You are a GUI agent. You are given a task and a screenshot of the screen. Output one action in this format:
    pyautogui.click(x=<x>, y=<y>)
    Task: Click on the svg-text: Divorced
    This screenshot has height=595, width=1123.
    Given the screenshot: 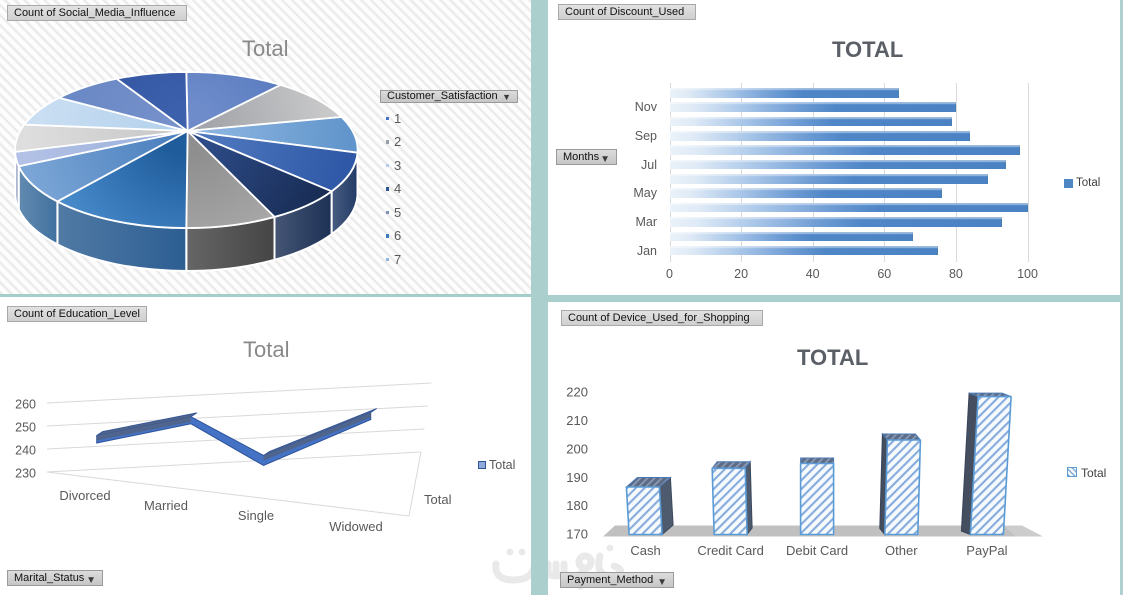 What is the action you would take?
    pyautogui.click(x=84, y=495)
    